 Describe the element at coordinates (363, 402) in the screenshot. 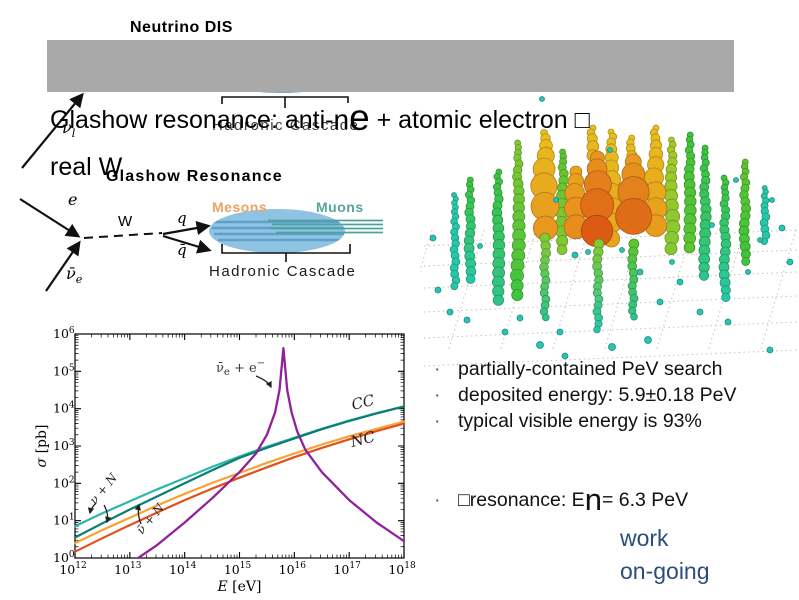

I see `svg-text: CC` at that location.